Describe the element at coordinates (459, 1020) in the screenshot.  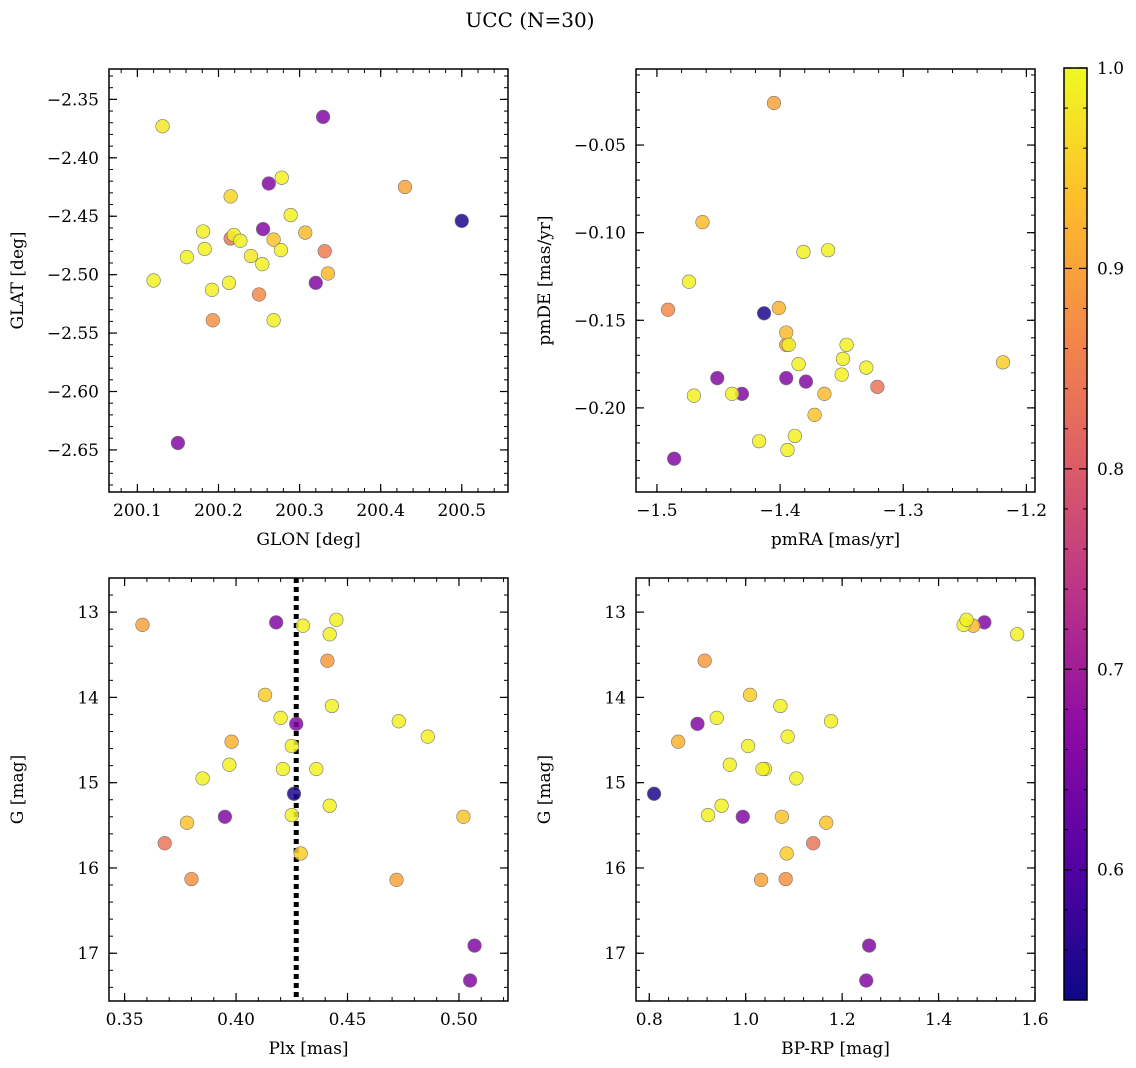
I see `x-tick-label: 0.50` at that location.